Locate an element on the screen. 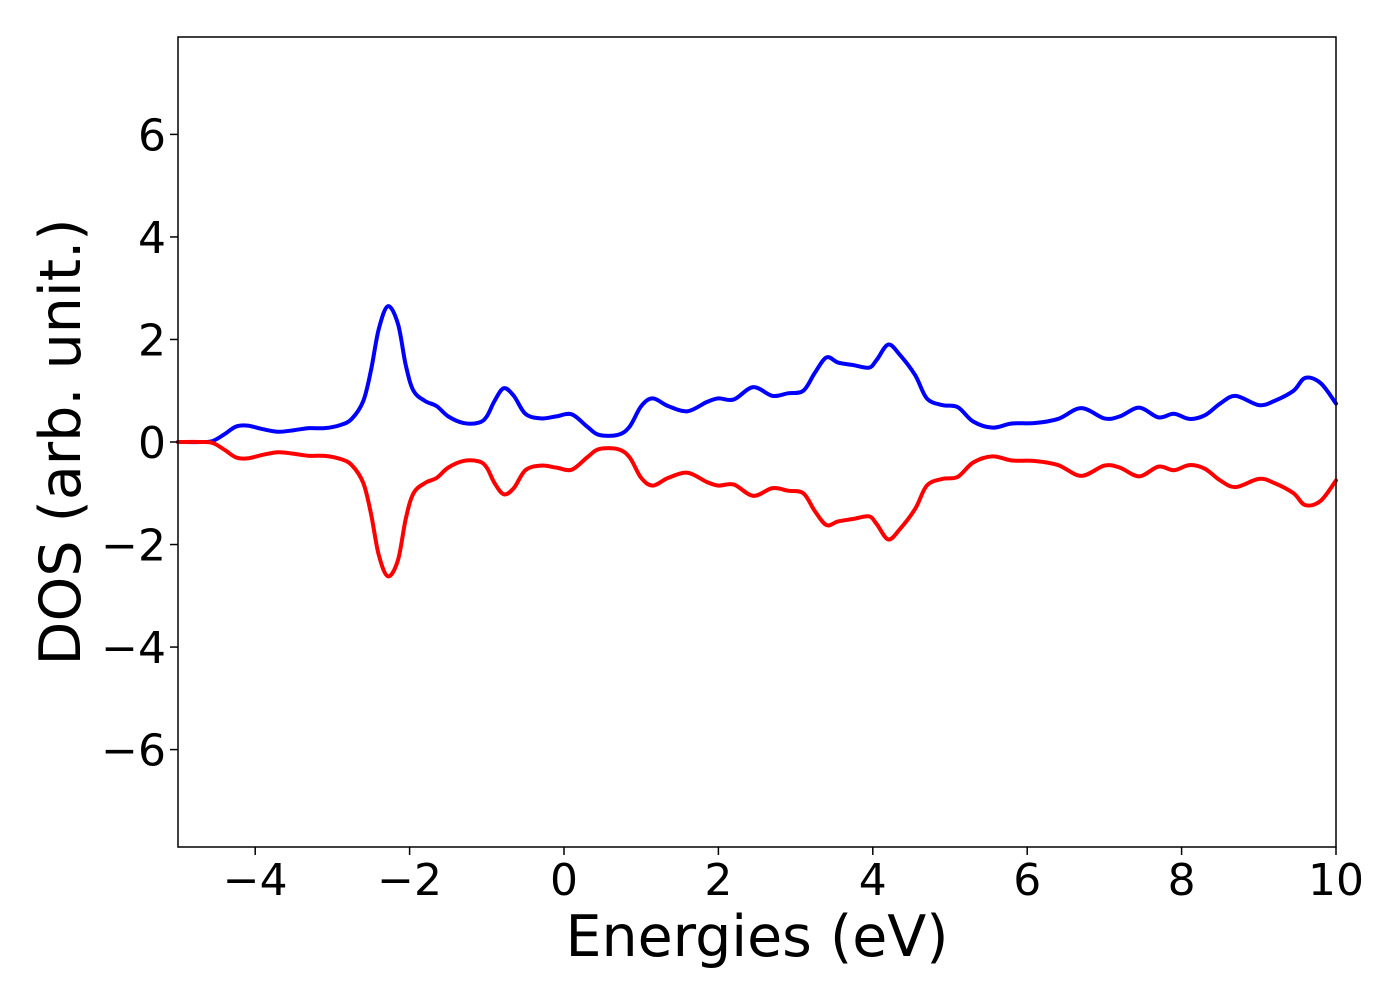 The image size is (1400, 1000). y-tick-label: −6 is located at coordinates (133, 751).